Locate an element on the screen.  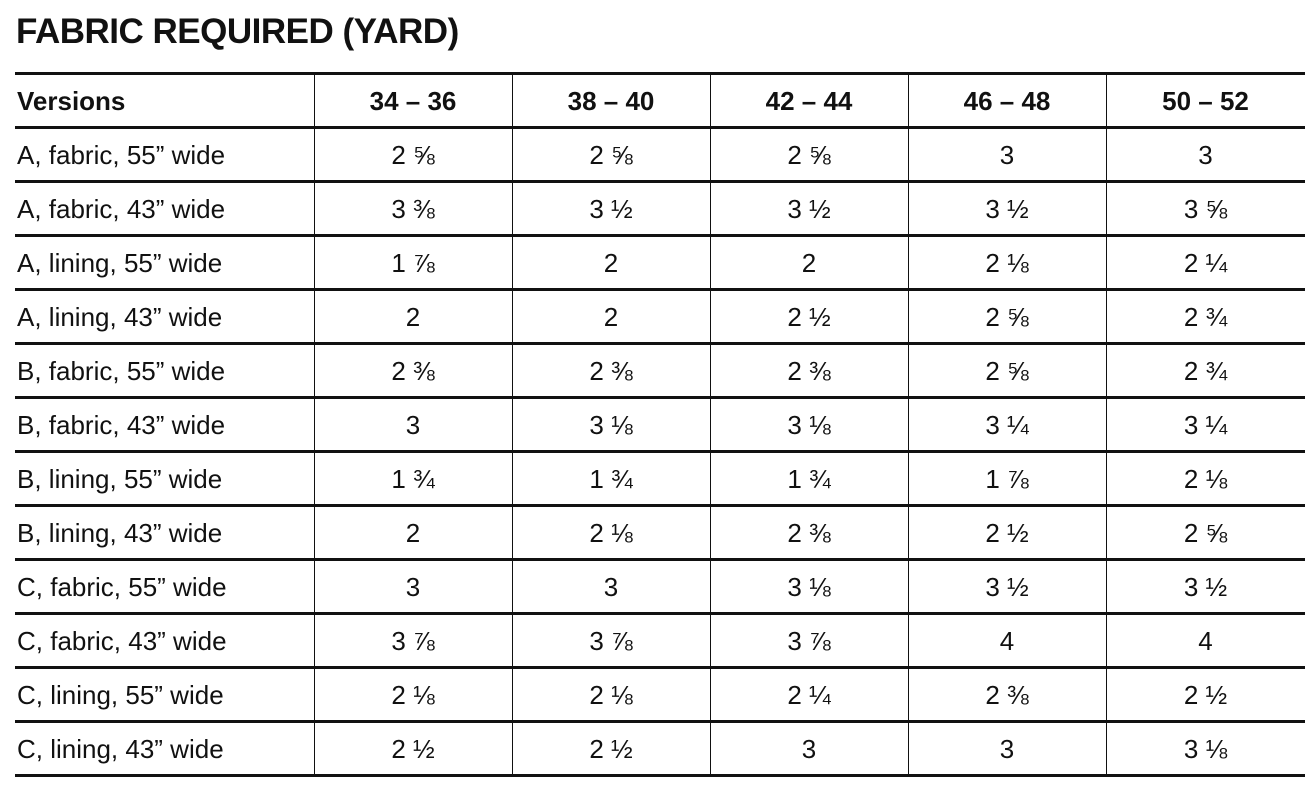
row-label: A, lining, 43” wide is located at coordinates (120, 317).